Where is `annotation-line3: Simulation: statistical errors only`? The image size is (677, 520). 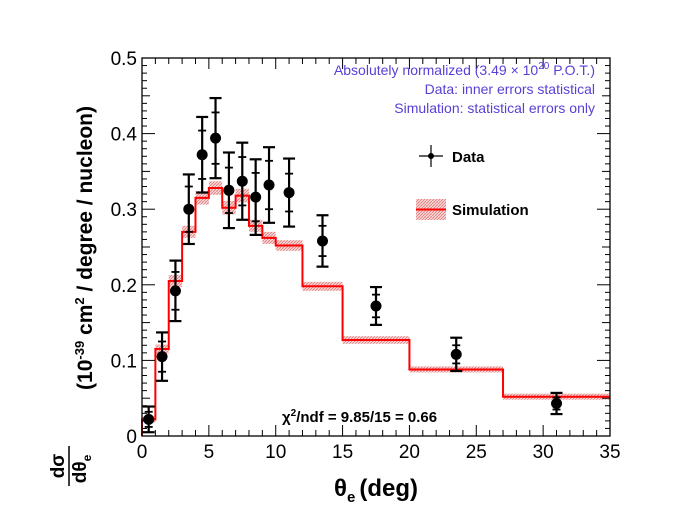 annotation-line3: Simulation: statistical errors only is located at coordinates (494, 108).